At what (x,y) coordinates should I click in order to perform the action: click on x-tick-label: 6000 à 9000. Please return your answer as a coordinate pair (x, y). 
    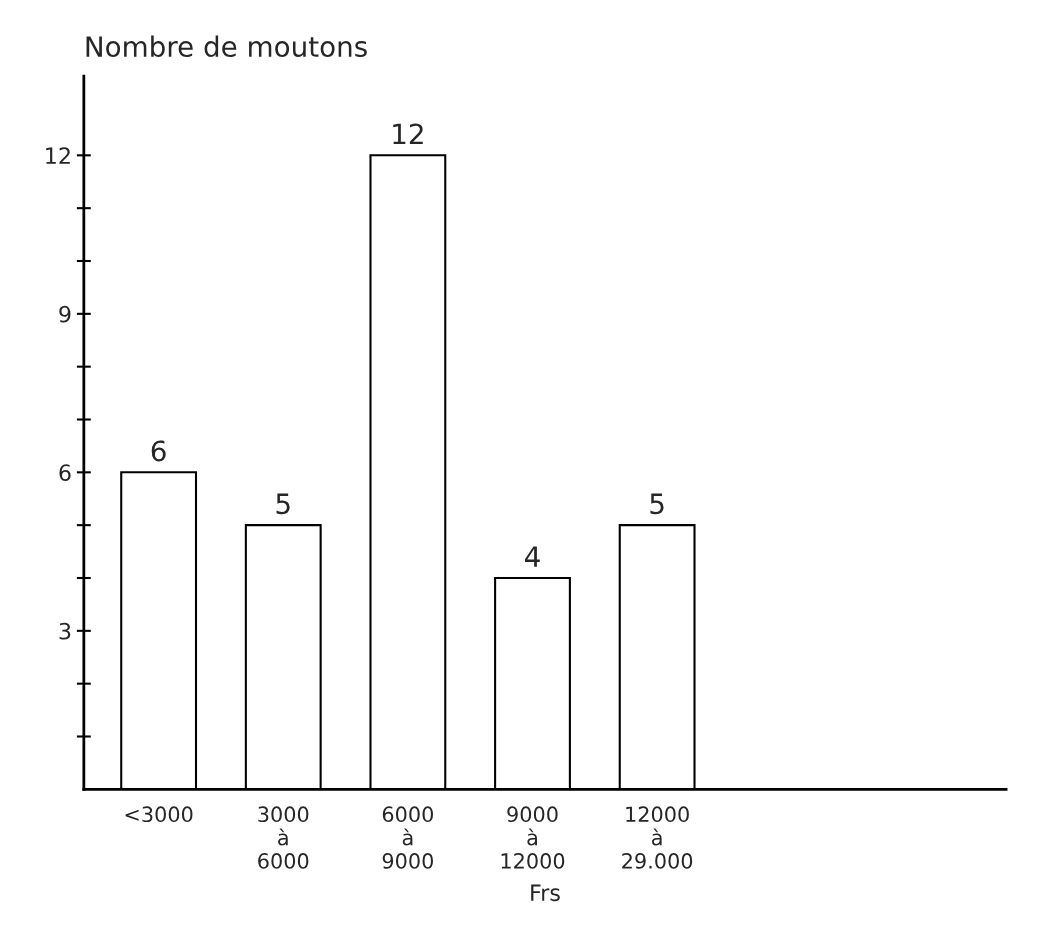
    Looking at the image, I should click on (407, 837).